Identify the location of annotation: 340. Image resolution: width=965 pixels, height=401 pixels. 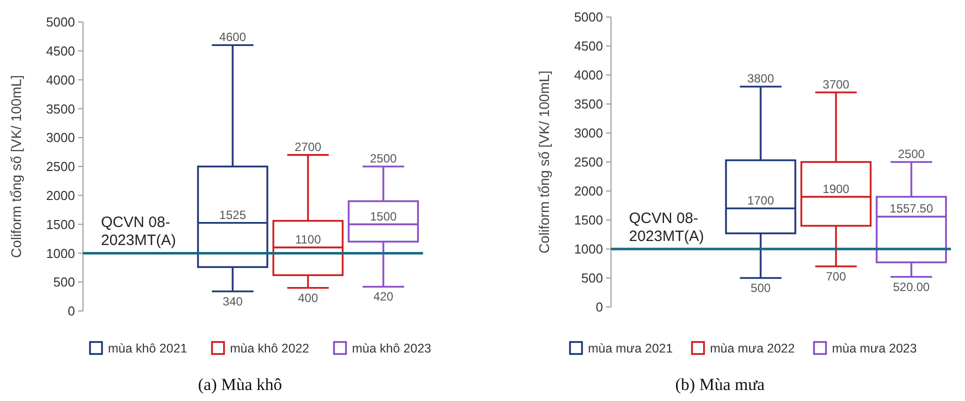
(232, 301).